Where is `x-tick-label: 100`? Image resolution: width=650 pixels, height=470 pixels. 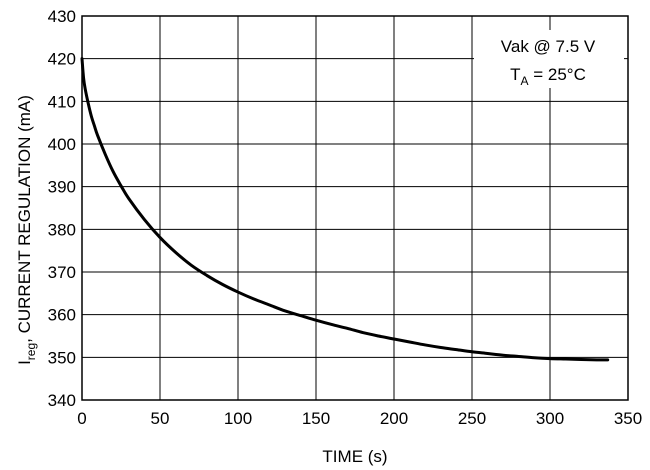
x-tick-label: 100 is located at coordinates (238, 418).